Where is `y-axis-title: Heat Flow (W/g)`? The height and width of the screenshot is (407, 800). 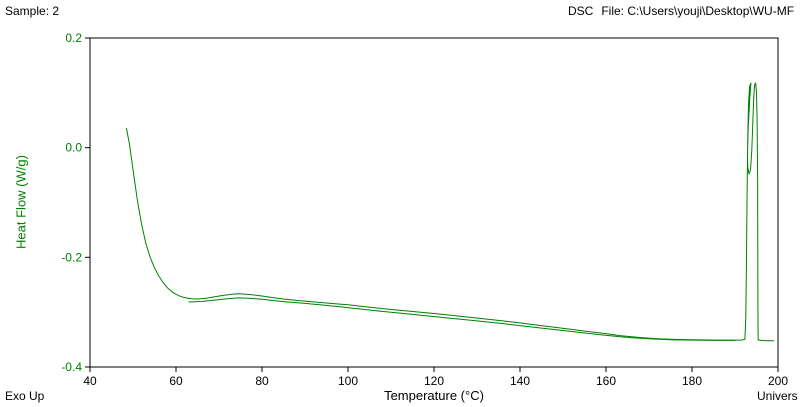 y-axis-title: Heat Flow (W/g) is located at coordinates (21, 202).